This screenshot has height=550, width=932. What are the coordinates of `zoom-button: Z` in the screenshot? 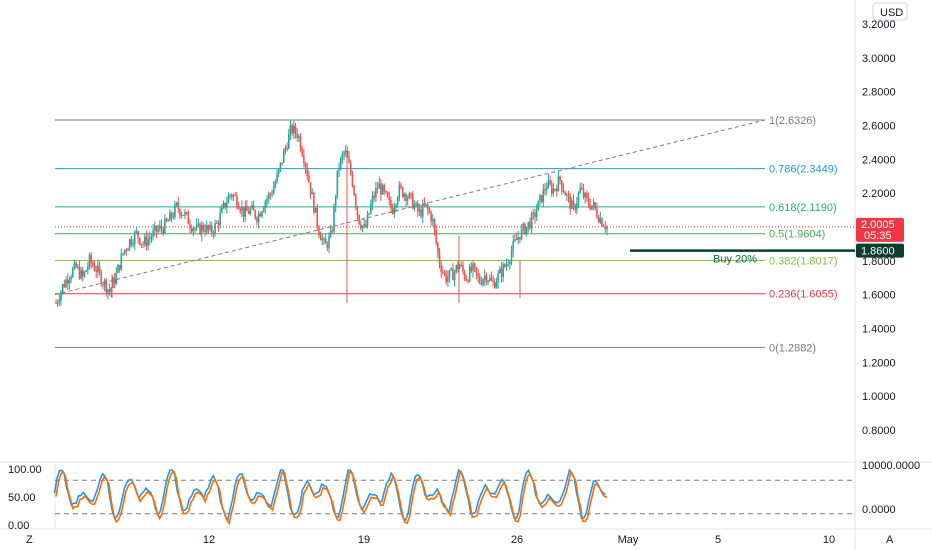 It's located at (29, 540).